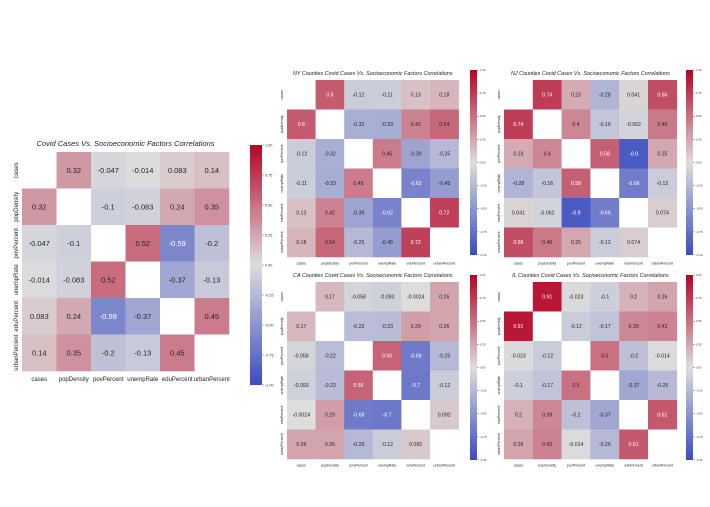 The width and height of the screenshot is (710, 507). Describe the element at coordinates (518, 125) in the screenshot. I see `cell-value-label: 0.74` at that location.